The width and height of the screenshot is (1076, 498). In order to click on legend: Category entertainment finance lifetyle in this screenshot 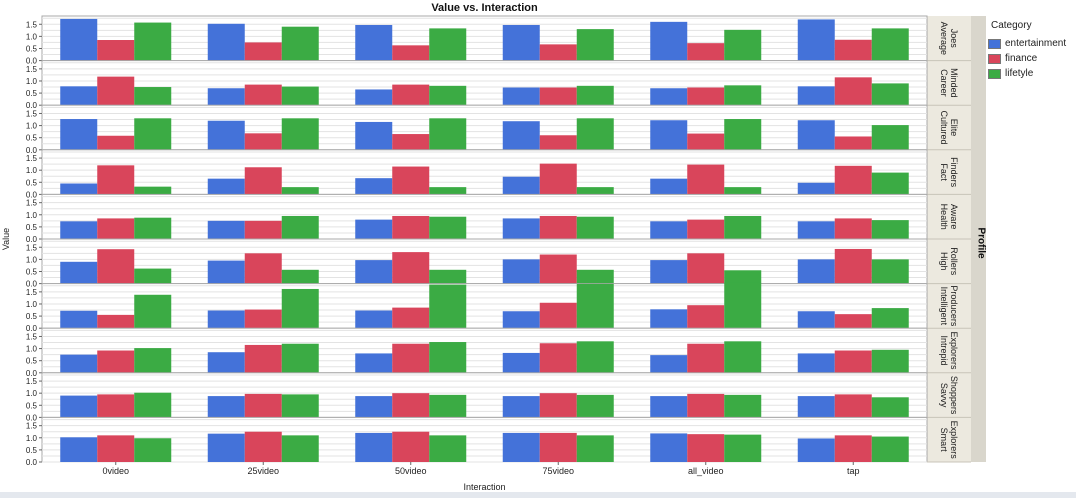, I will do `click(1032, 50)`.